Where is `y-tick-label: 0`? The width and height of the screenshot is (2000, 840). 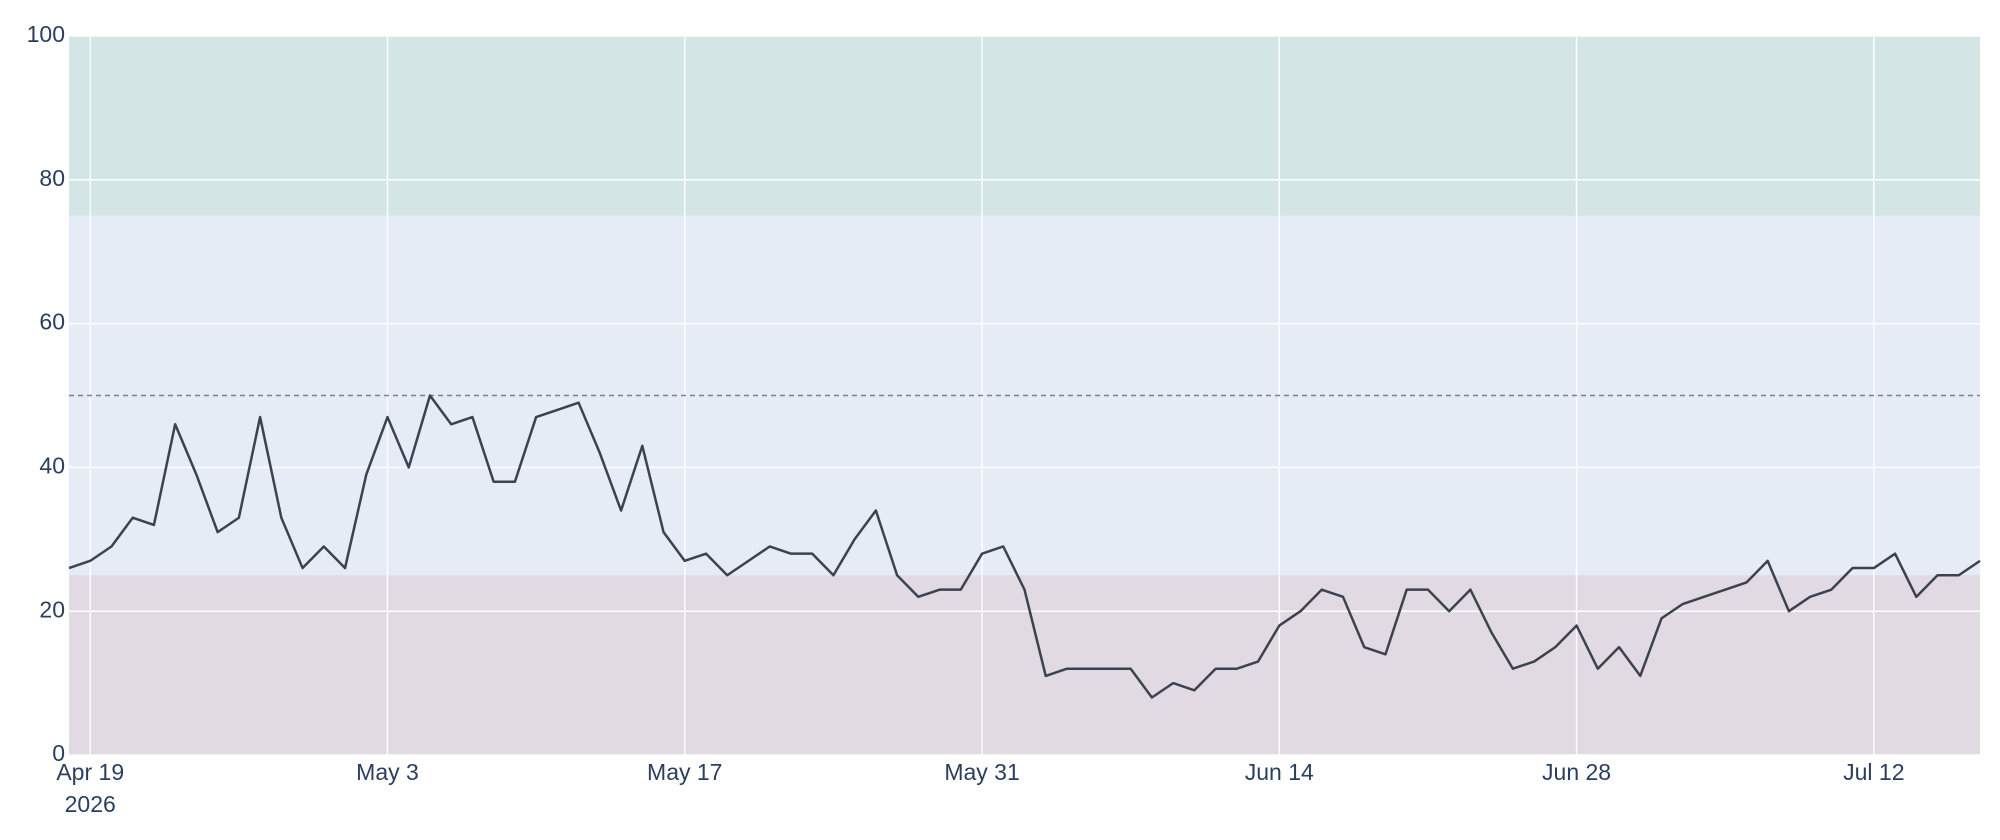 y-tick-label: 0 is located at coordinates (58, 753).